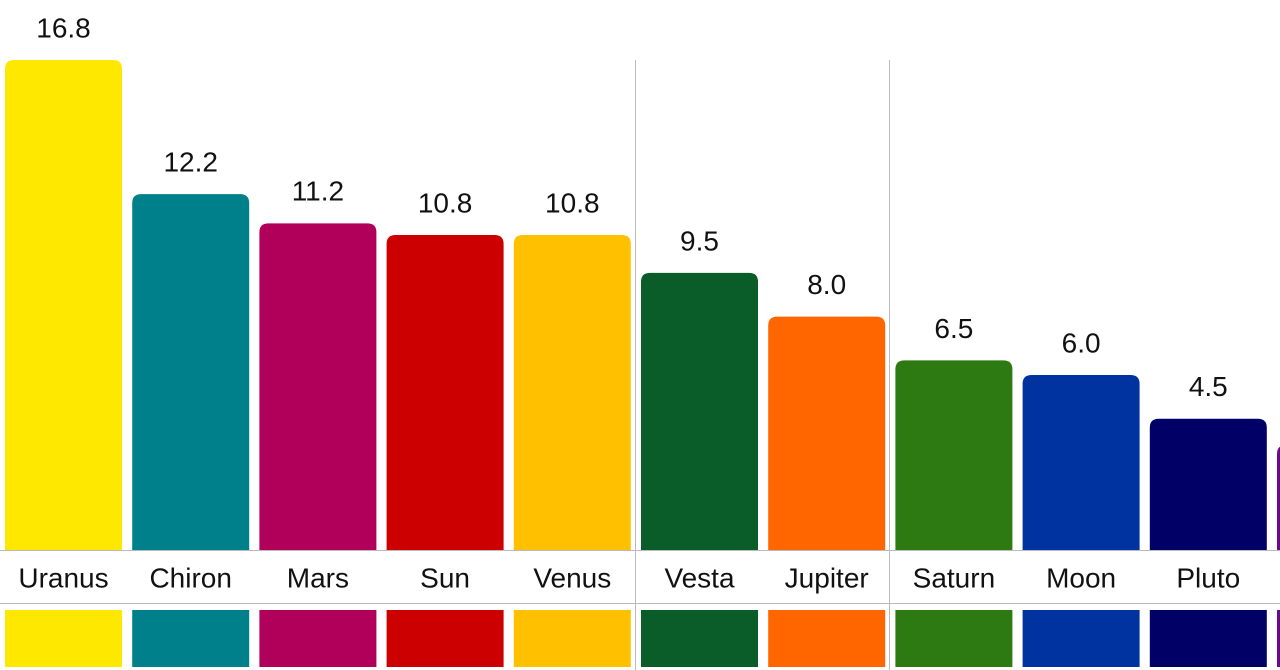 This screenshot has width=1280, height=670. What do you see at coordinates (1208, 577) in the screenshot?
I see `x-tick-label: Pluto` at bounding box center [1208, 577].